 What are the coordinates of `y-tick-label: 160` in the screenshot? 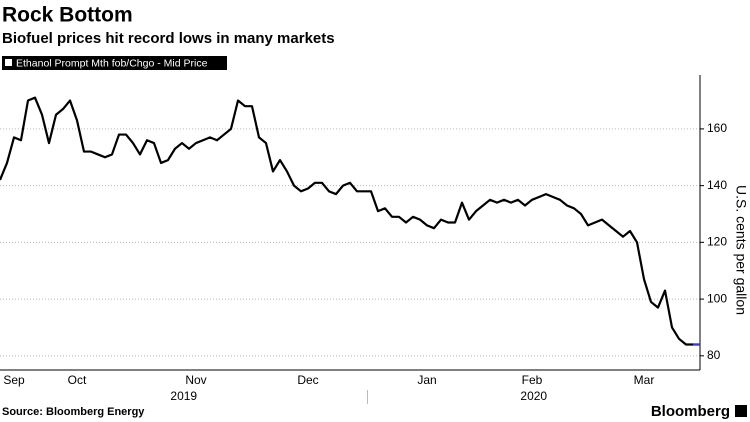 It's located at (717, 128).